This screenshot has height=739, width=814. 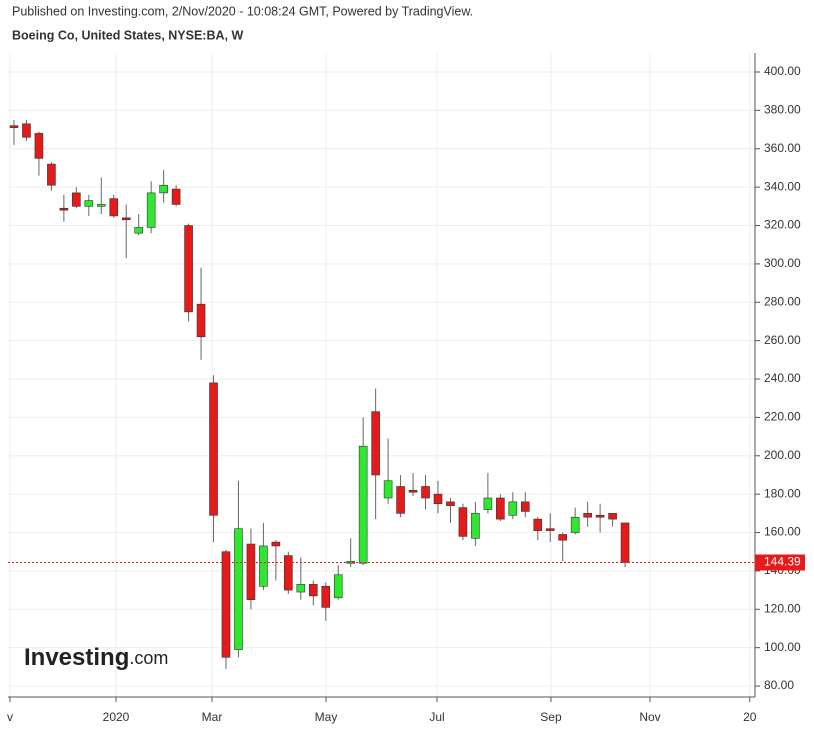 I want to click on watermark-part: .com, so click(x=148, y=658).